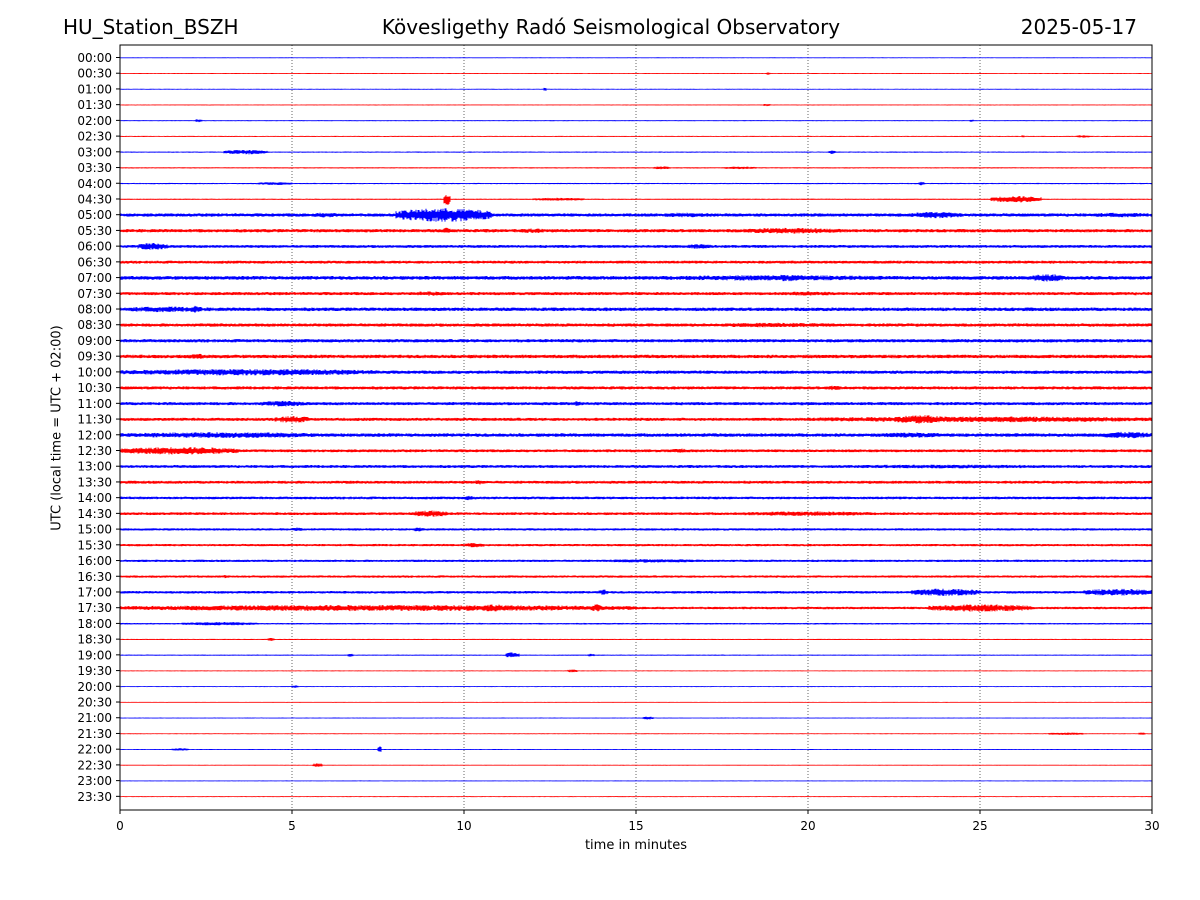  I want to click on chart-date: 2025-05-17, so click(1078, 27).